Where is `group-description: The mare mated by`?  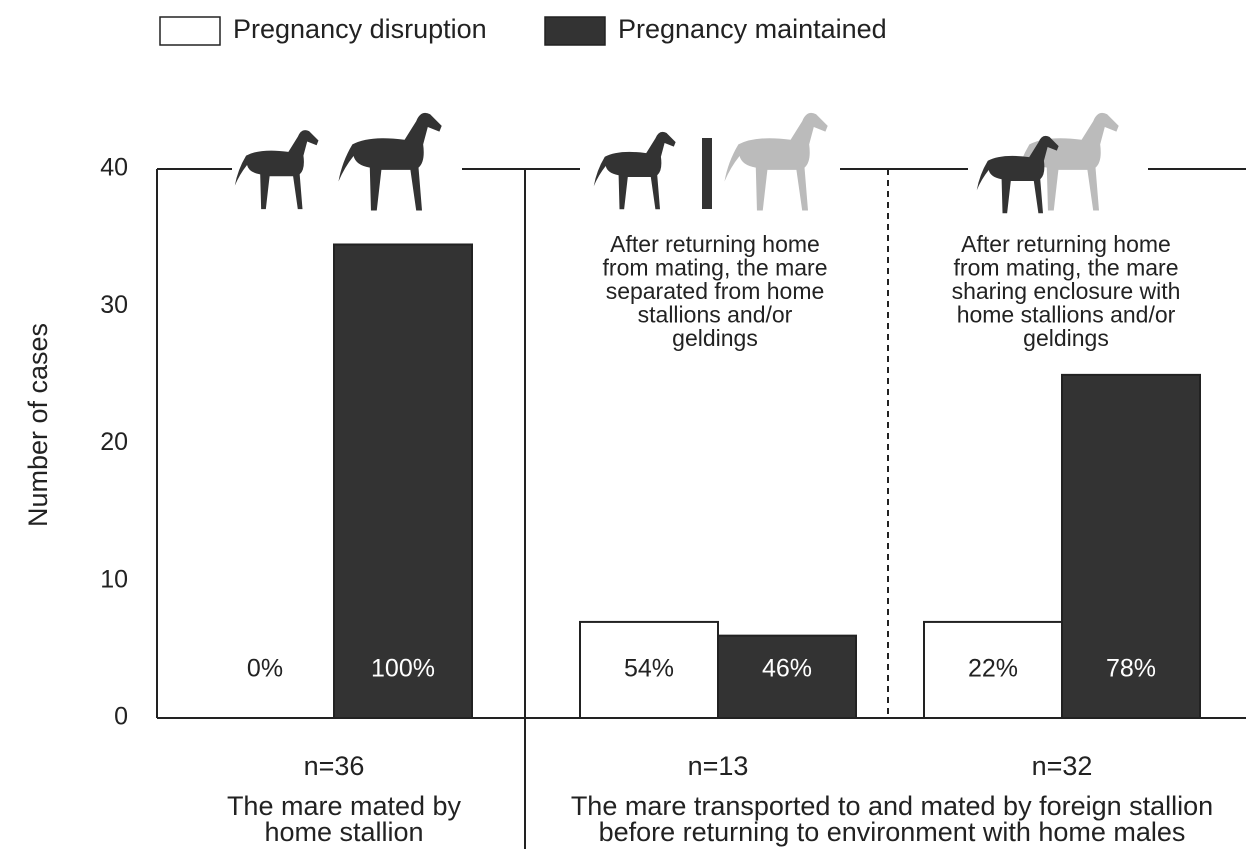 group-description: The mare mated by is located at coordinates (344, 806).